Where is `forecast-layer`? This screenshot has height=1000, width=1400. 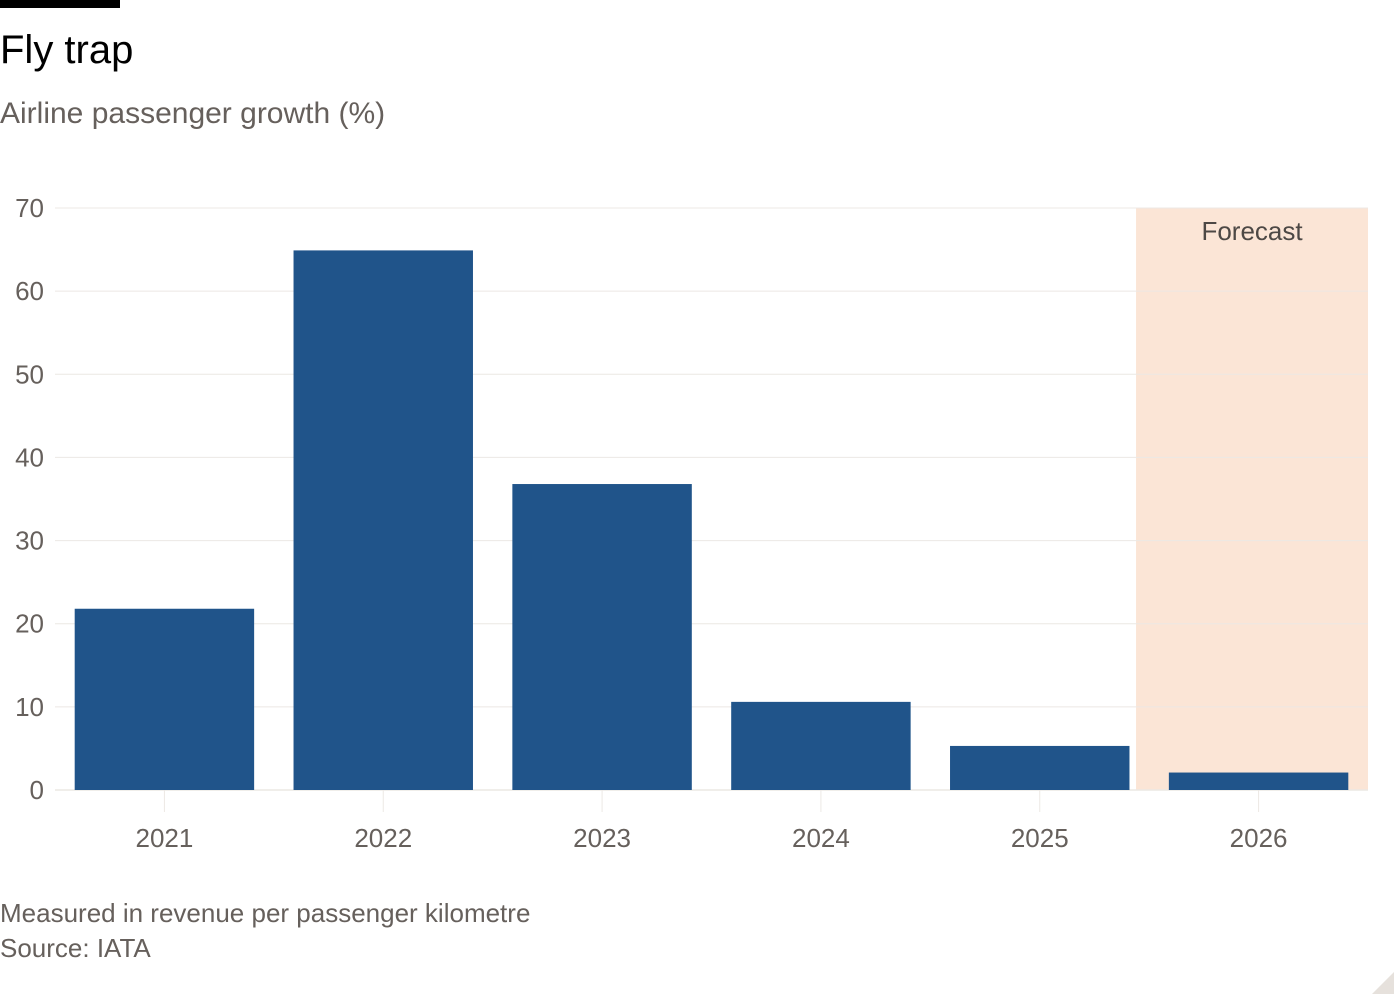
forecast-layer is located at coordinates (1252, 499).